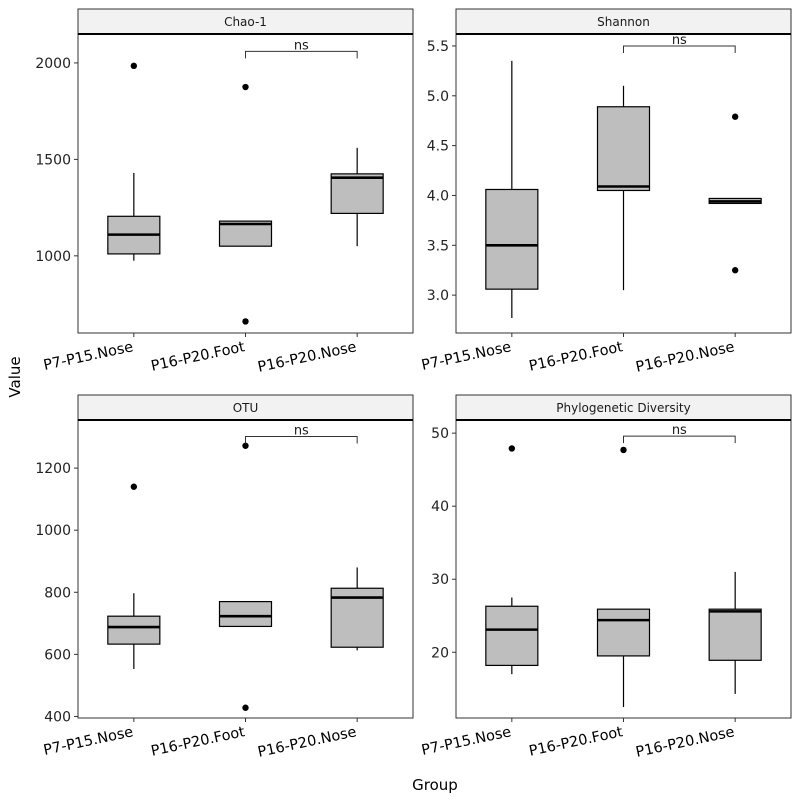 This screenshot has width=800, height=800. I want to click on y-tick-label: 40, so click(440, 507).